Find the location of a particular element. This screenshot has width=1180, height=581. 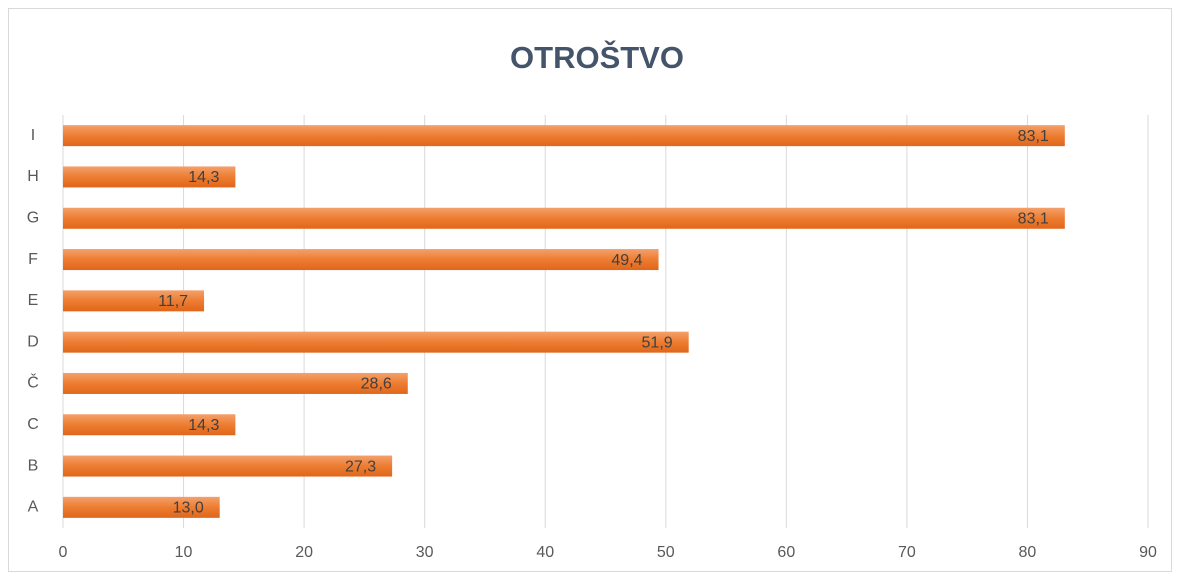

x-tick-label: 80 is located at coordinates (1028, 552).